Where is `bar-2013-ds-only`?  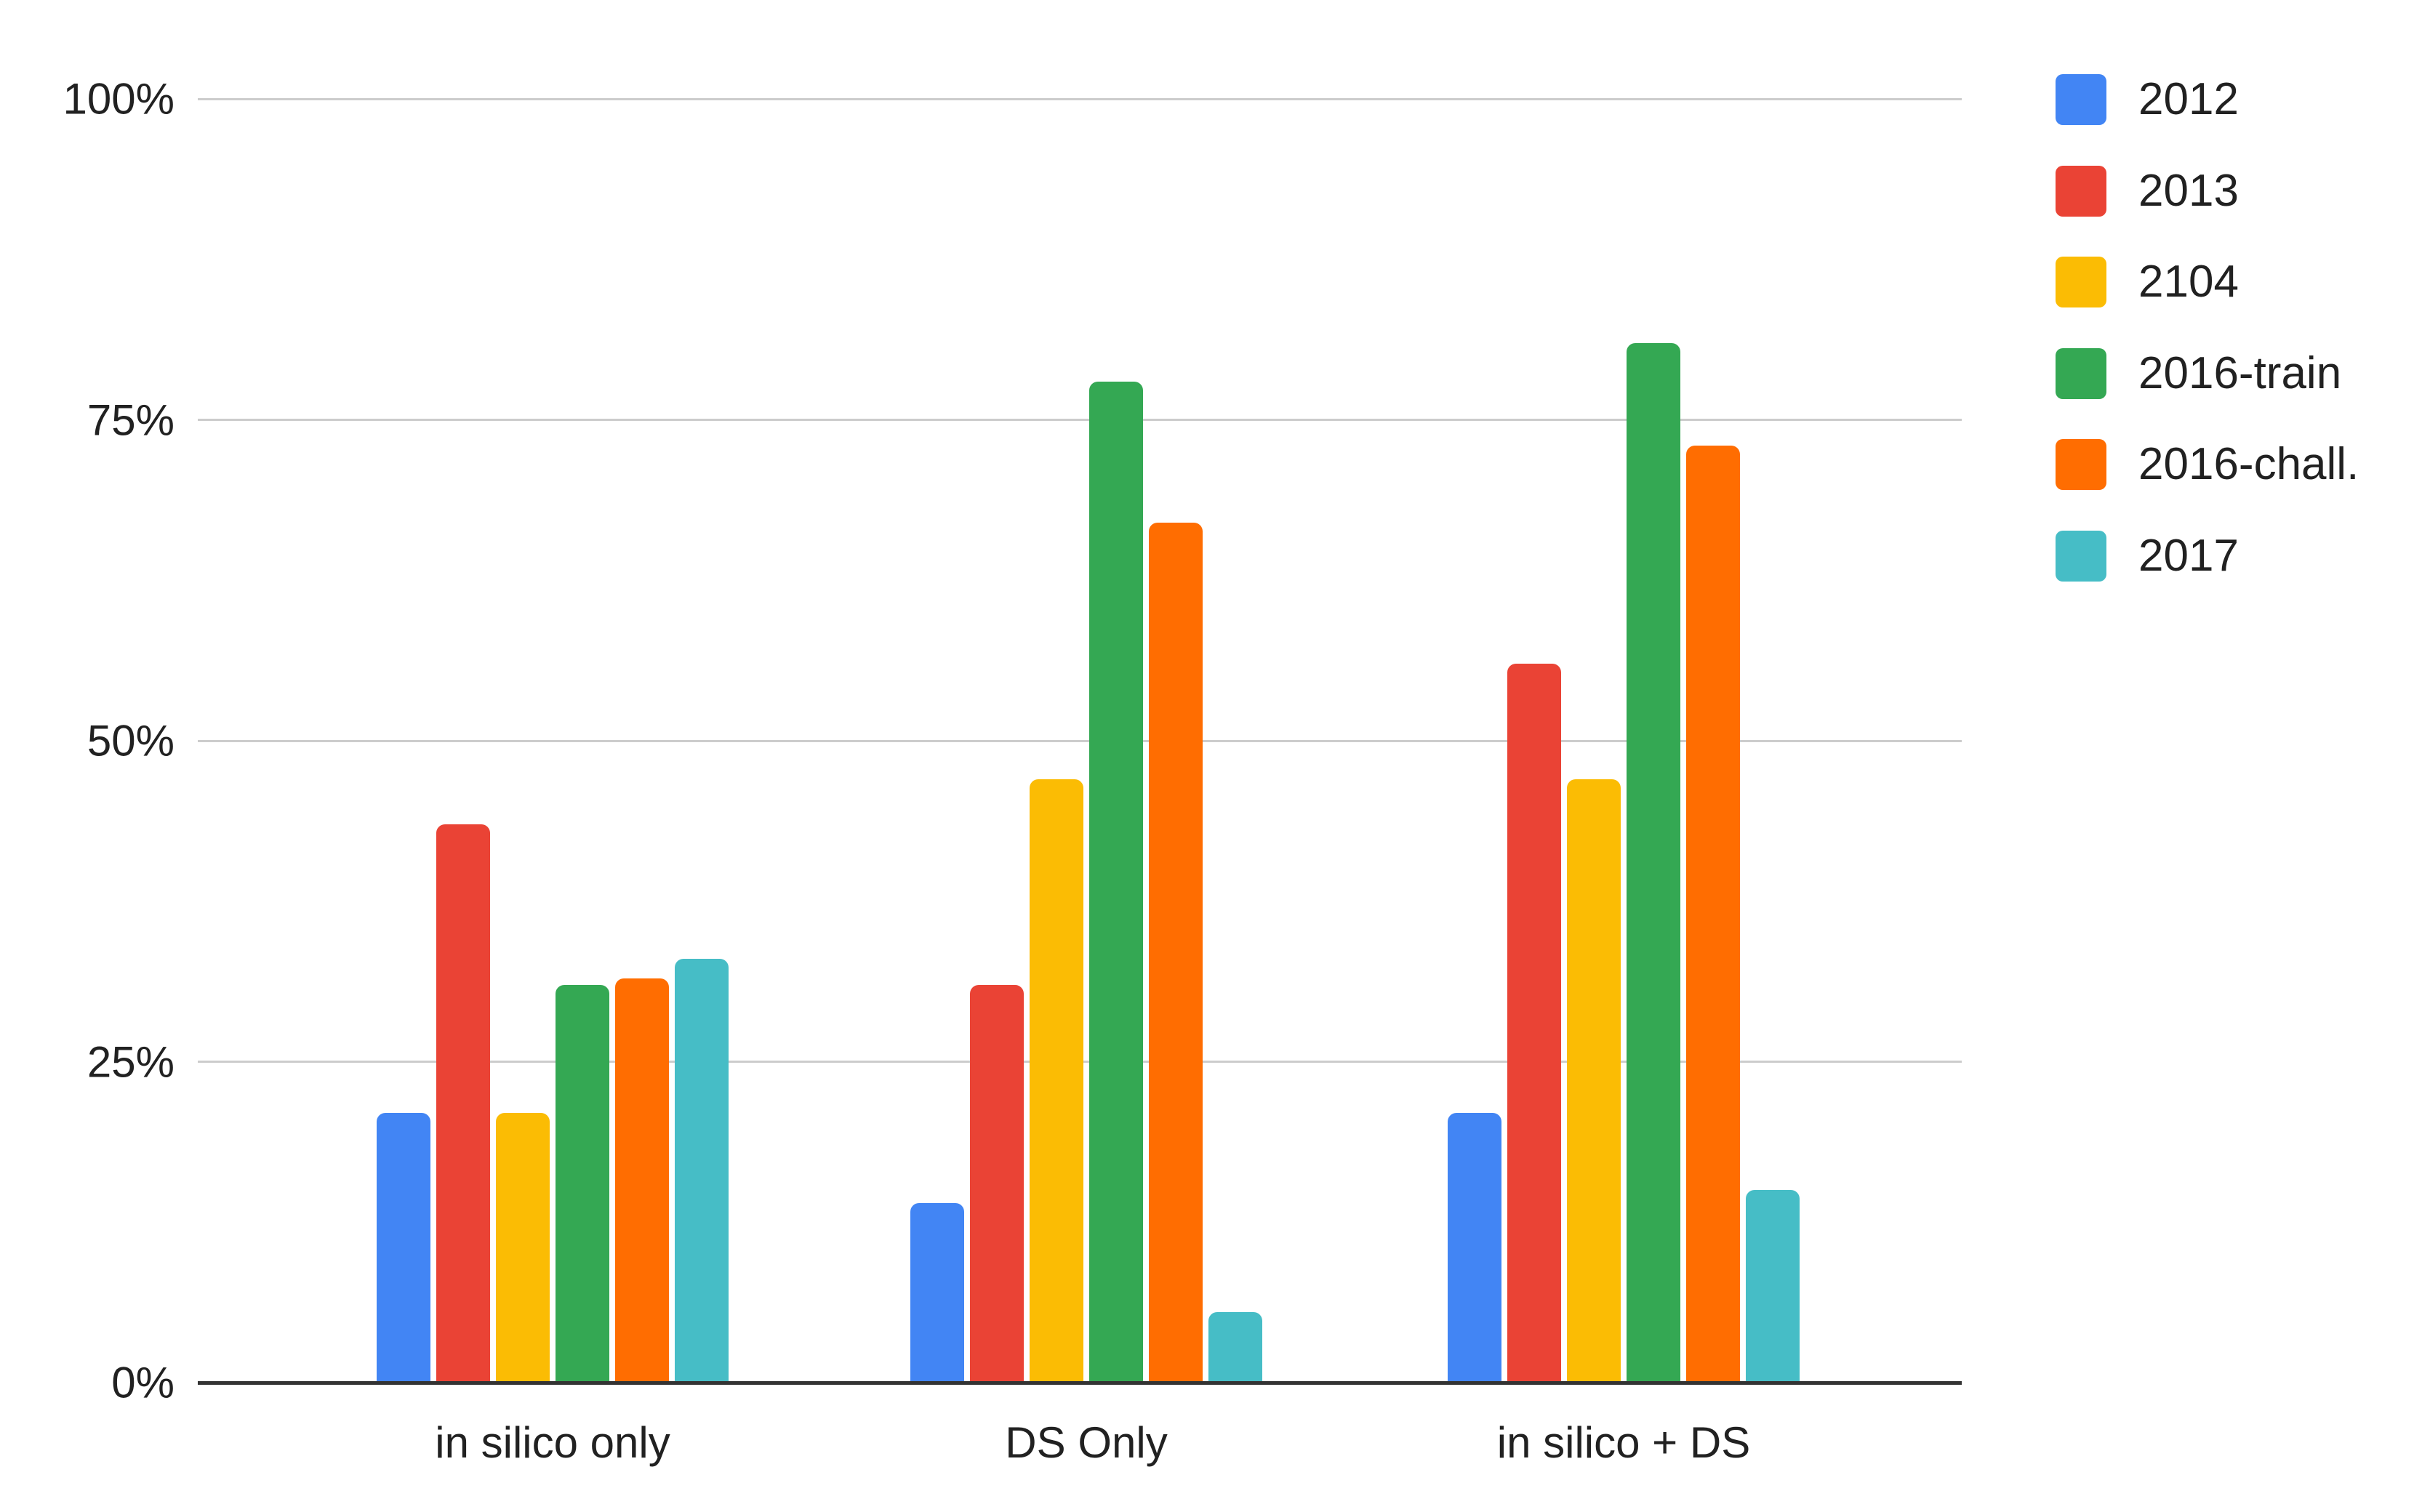 bar-2013-ds-only is located at coordinates (997, 1183).